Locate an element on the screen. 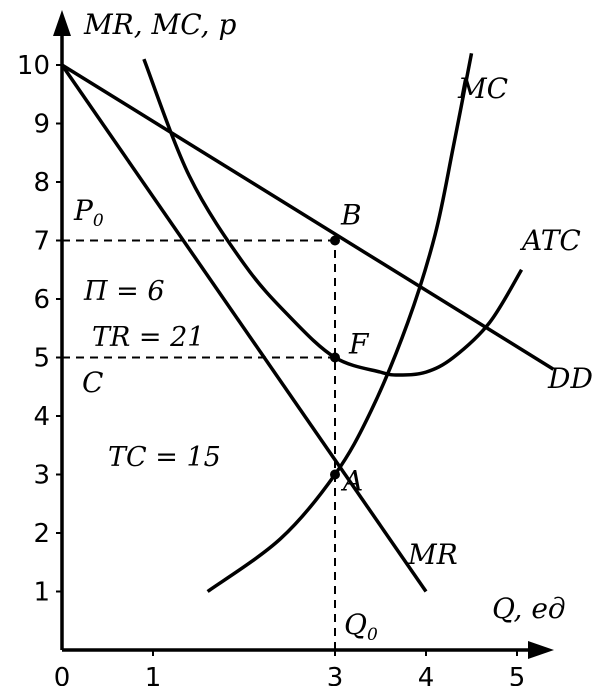 The image size is (608, 686). p0-main: P is located at coordinates (83, 210).